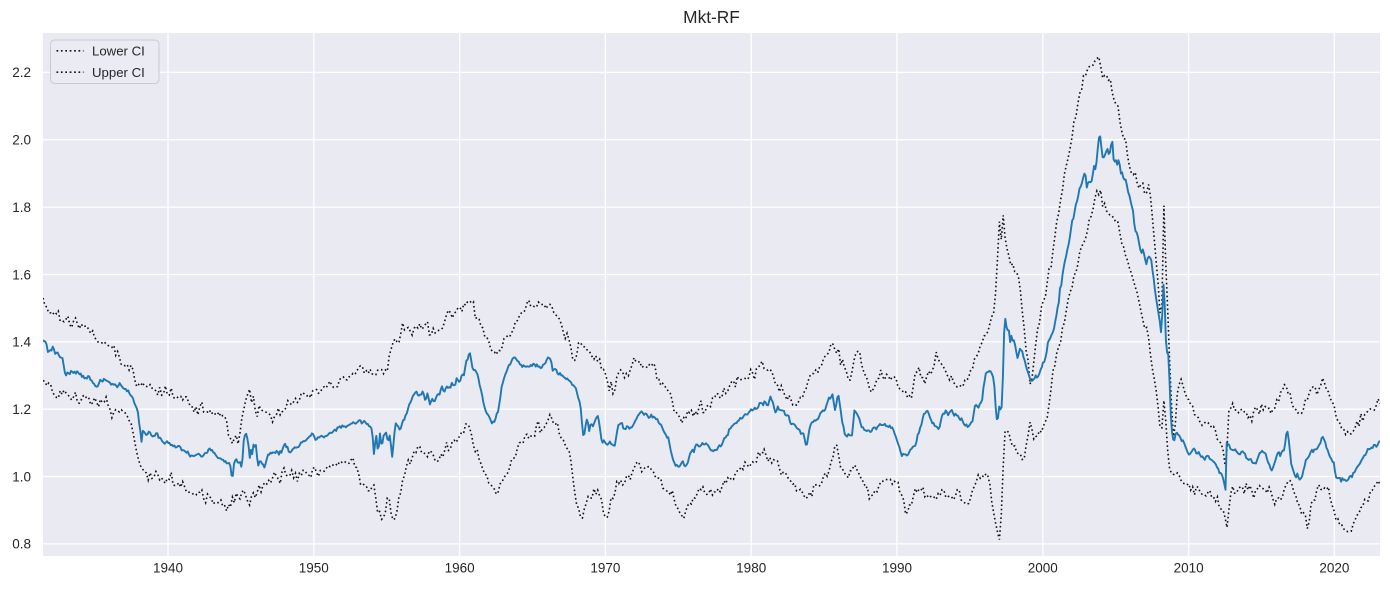 This screenshot has width=1390, height=590. Describe the element at coordinates (21, 476) in the screenshot. I see `svg-text: 1.0` at that location.